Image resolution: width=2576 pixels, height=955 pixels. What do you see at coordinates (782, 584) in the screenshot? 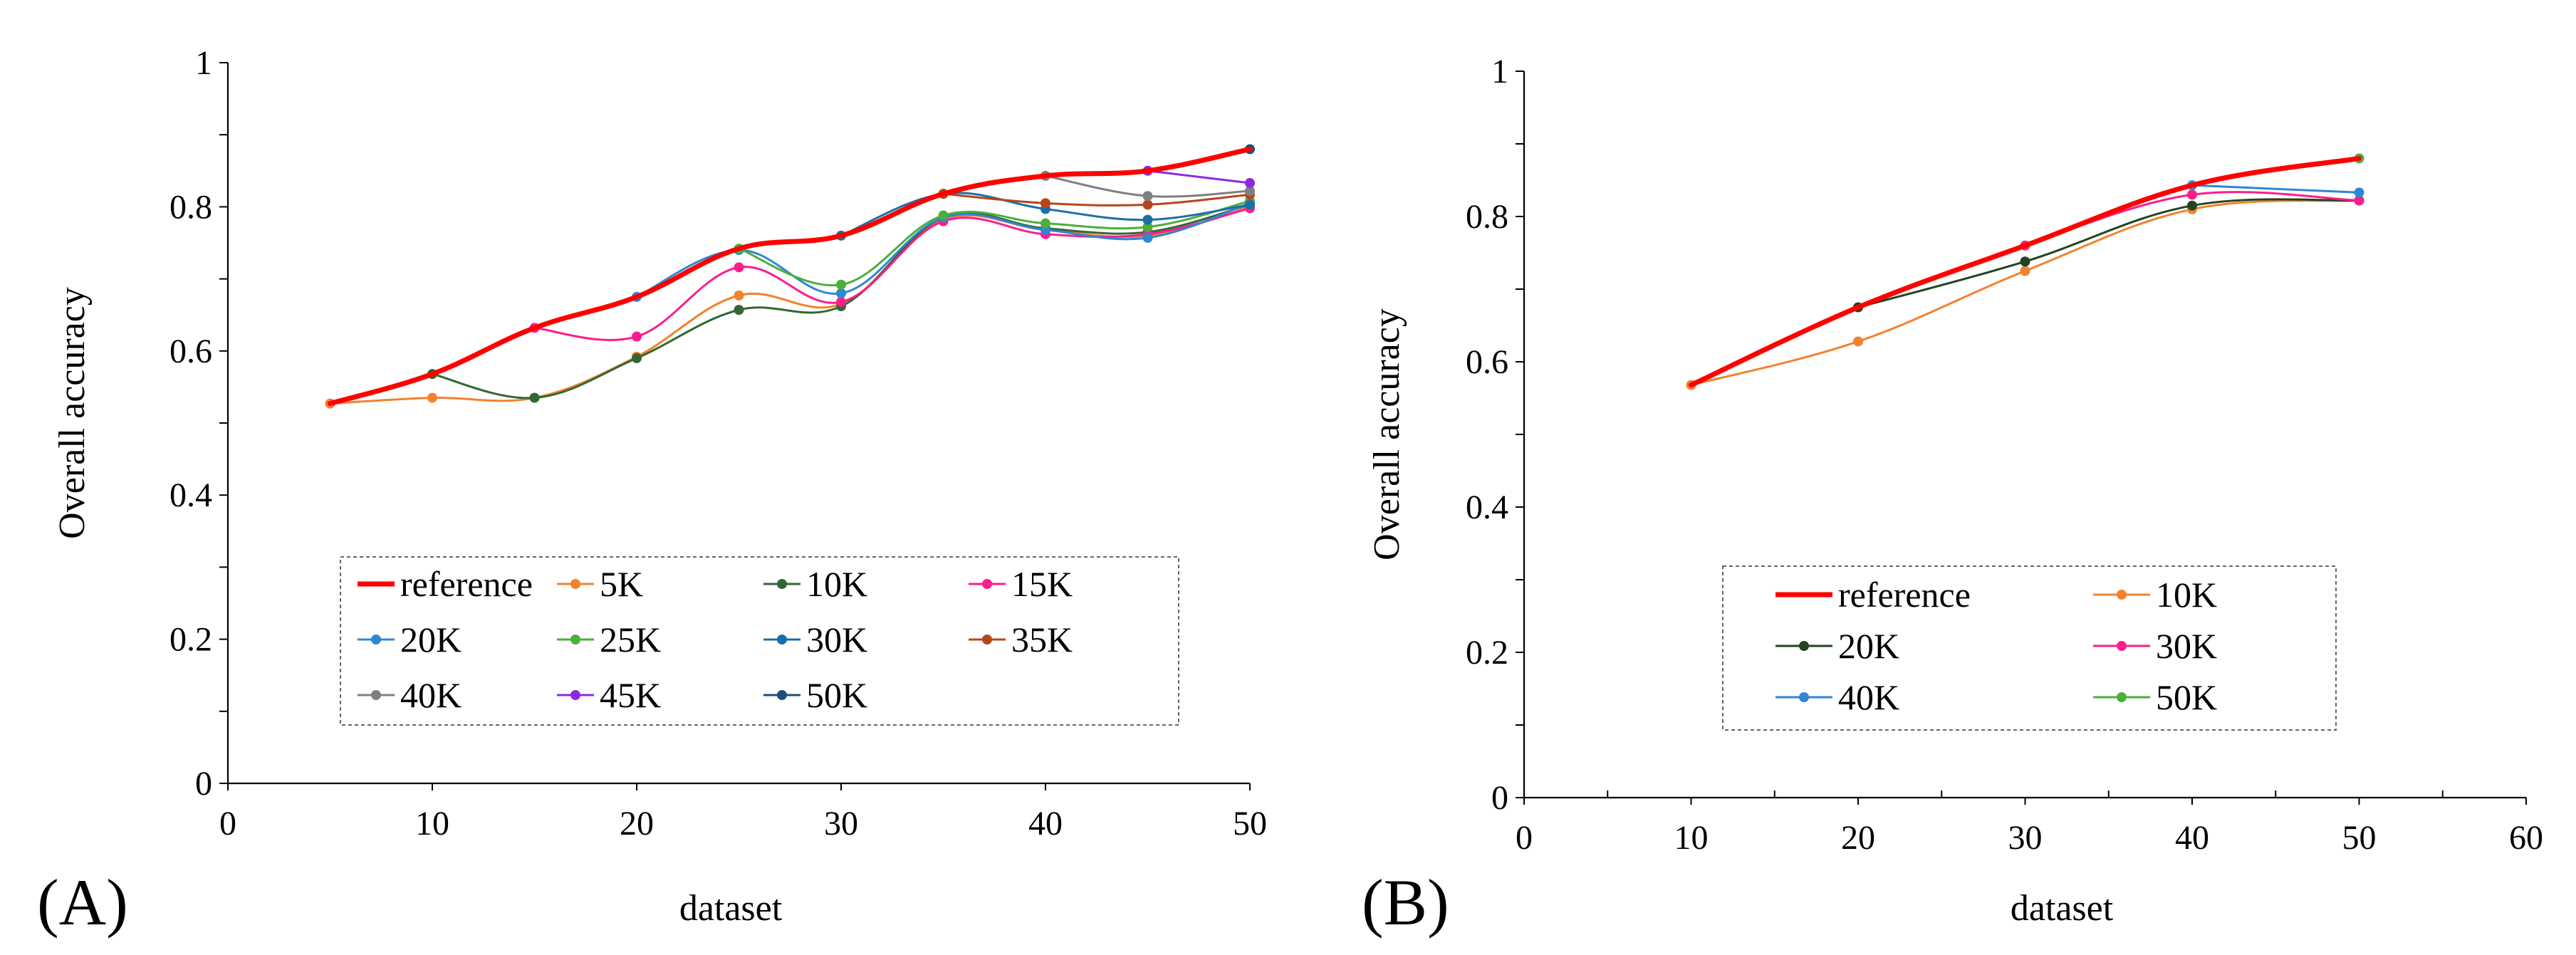
I see `legend-marker-10k-a` at bounding box center [782, 584].